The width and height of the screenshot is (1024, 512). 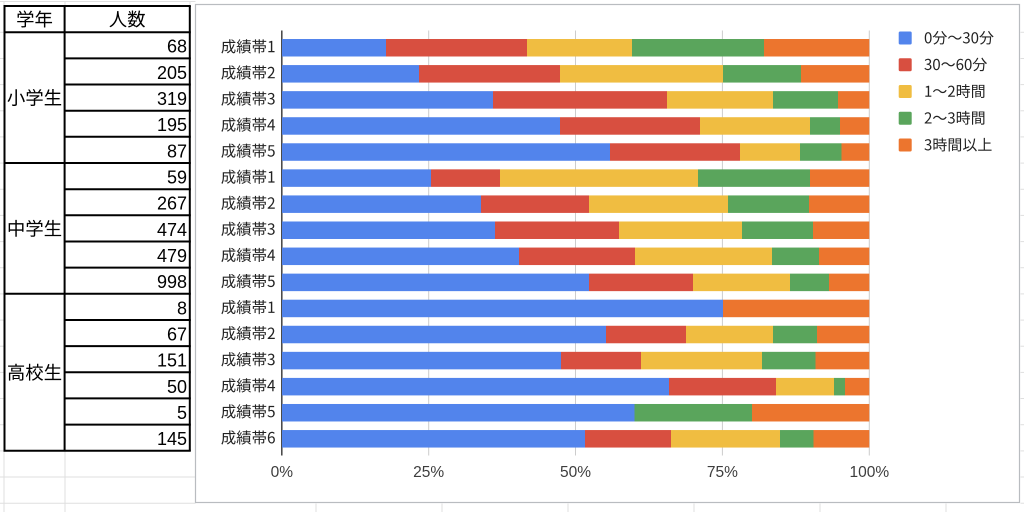 I want to click on svg-text: 145, so click(x=172, y=439).